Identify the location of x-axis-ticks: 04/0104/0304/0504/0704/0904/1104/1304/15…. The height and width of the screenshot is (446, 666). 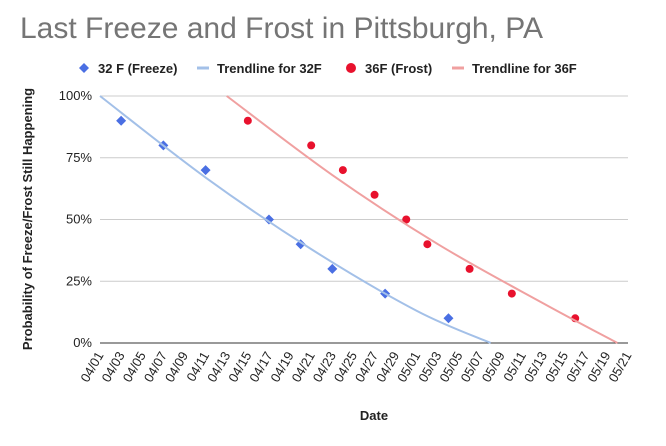
(355, 367).